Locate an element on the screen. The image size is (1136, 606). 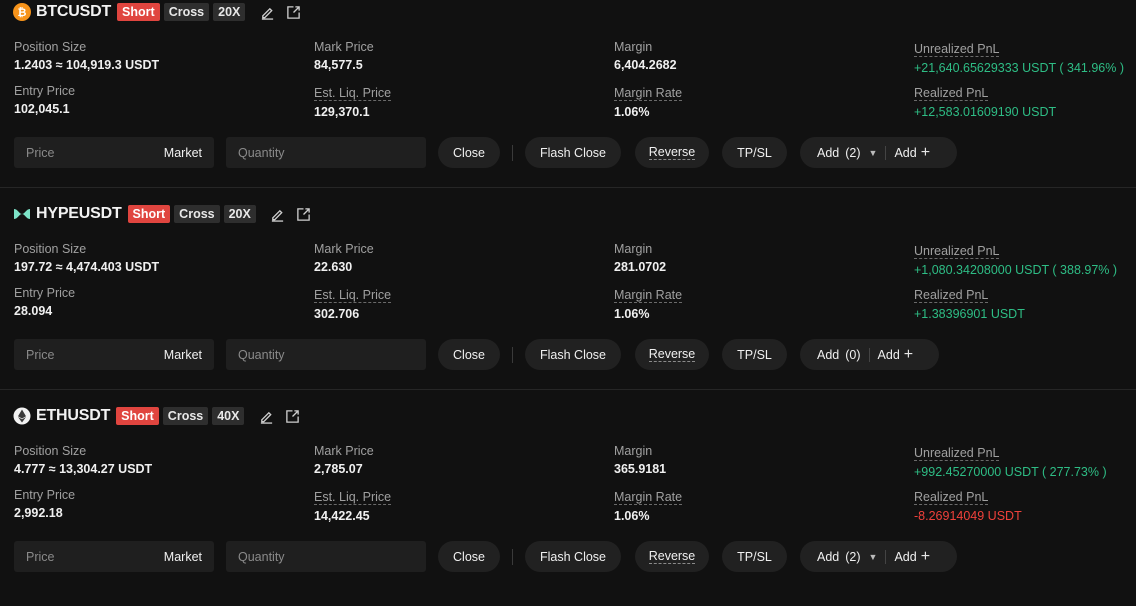
realized-pnl-value: +1.38396901 USDT is located at coordinates (969, 314).